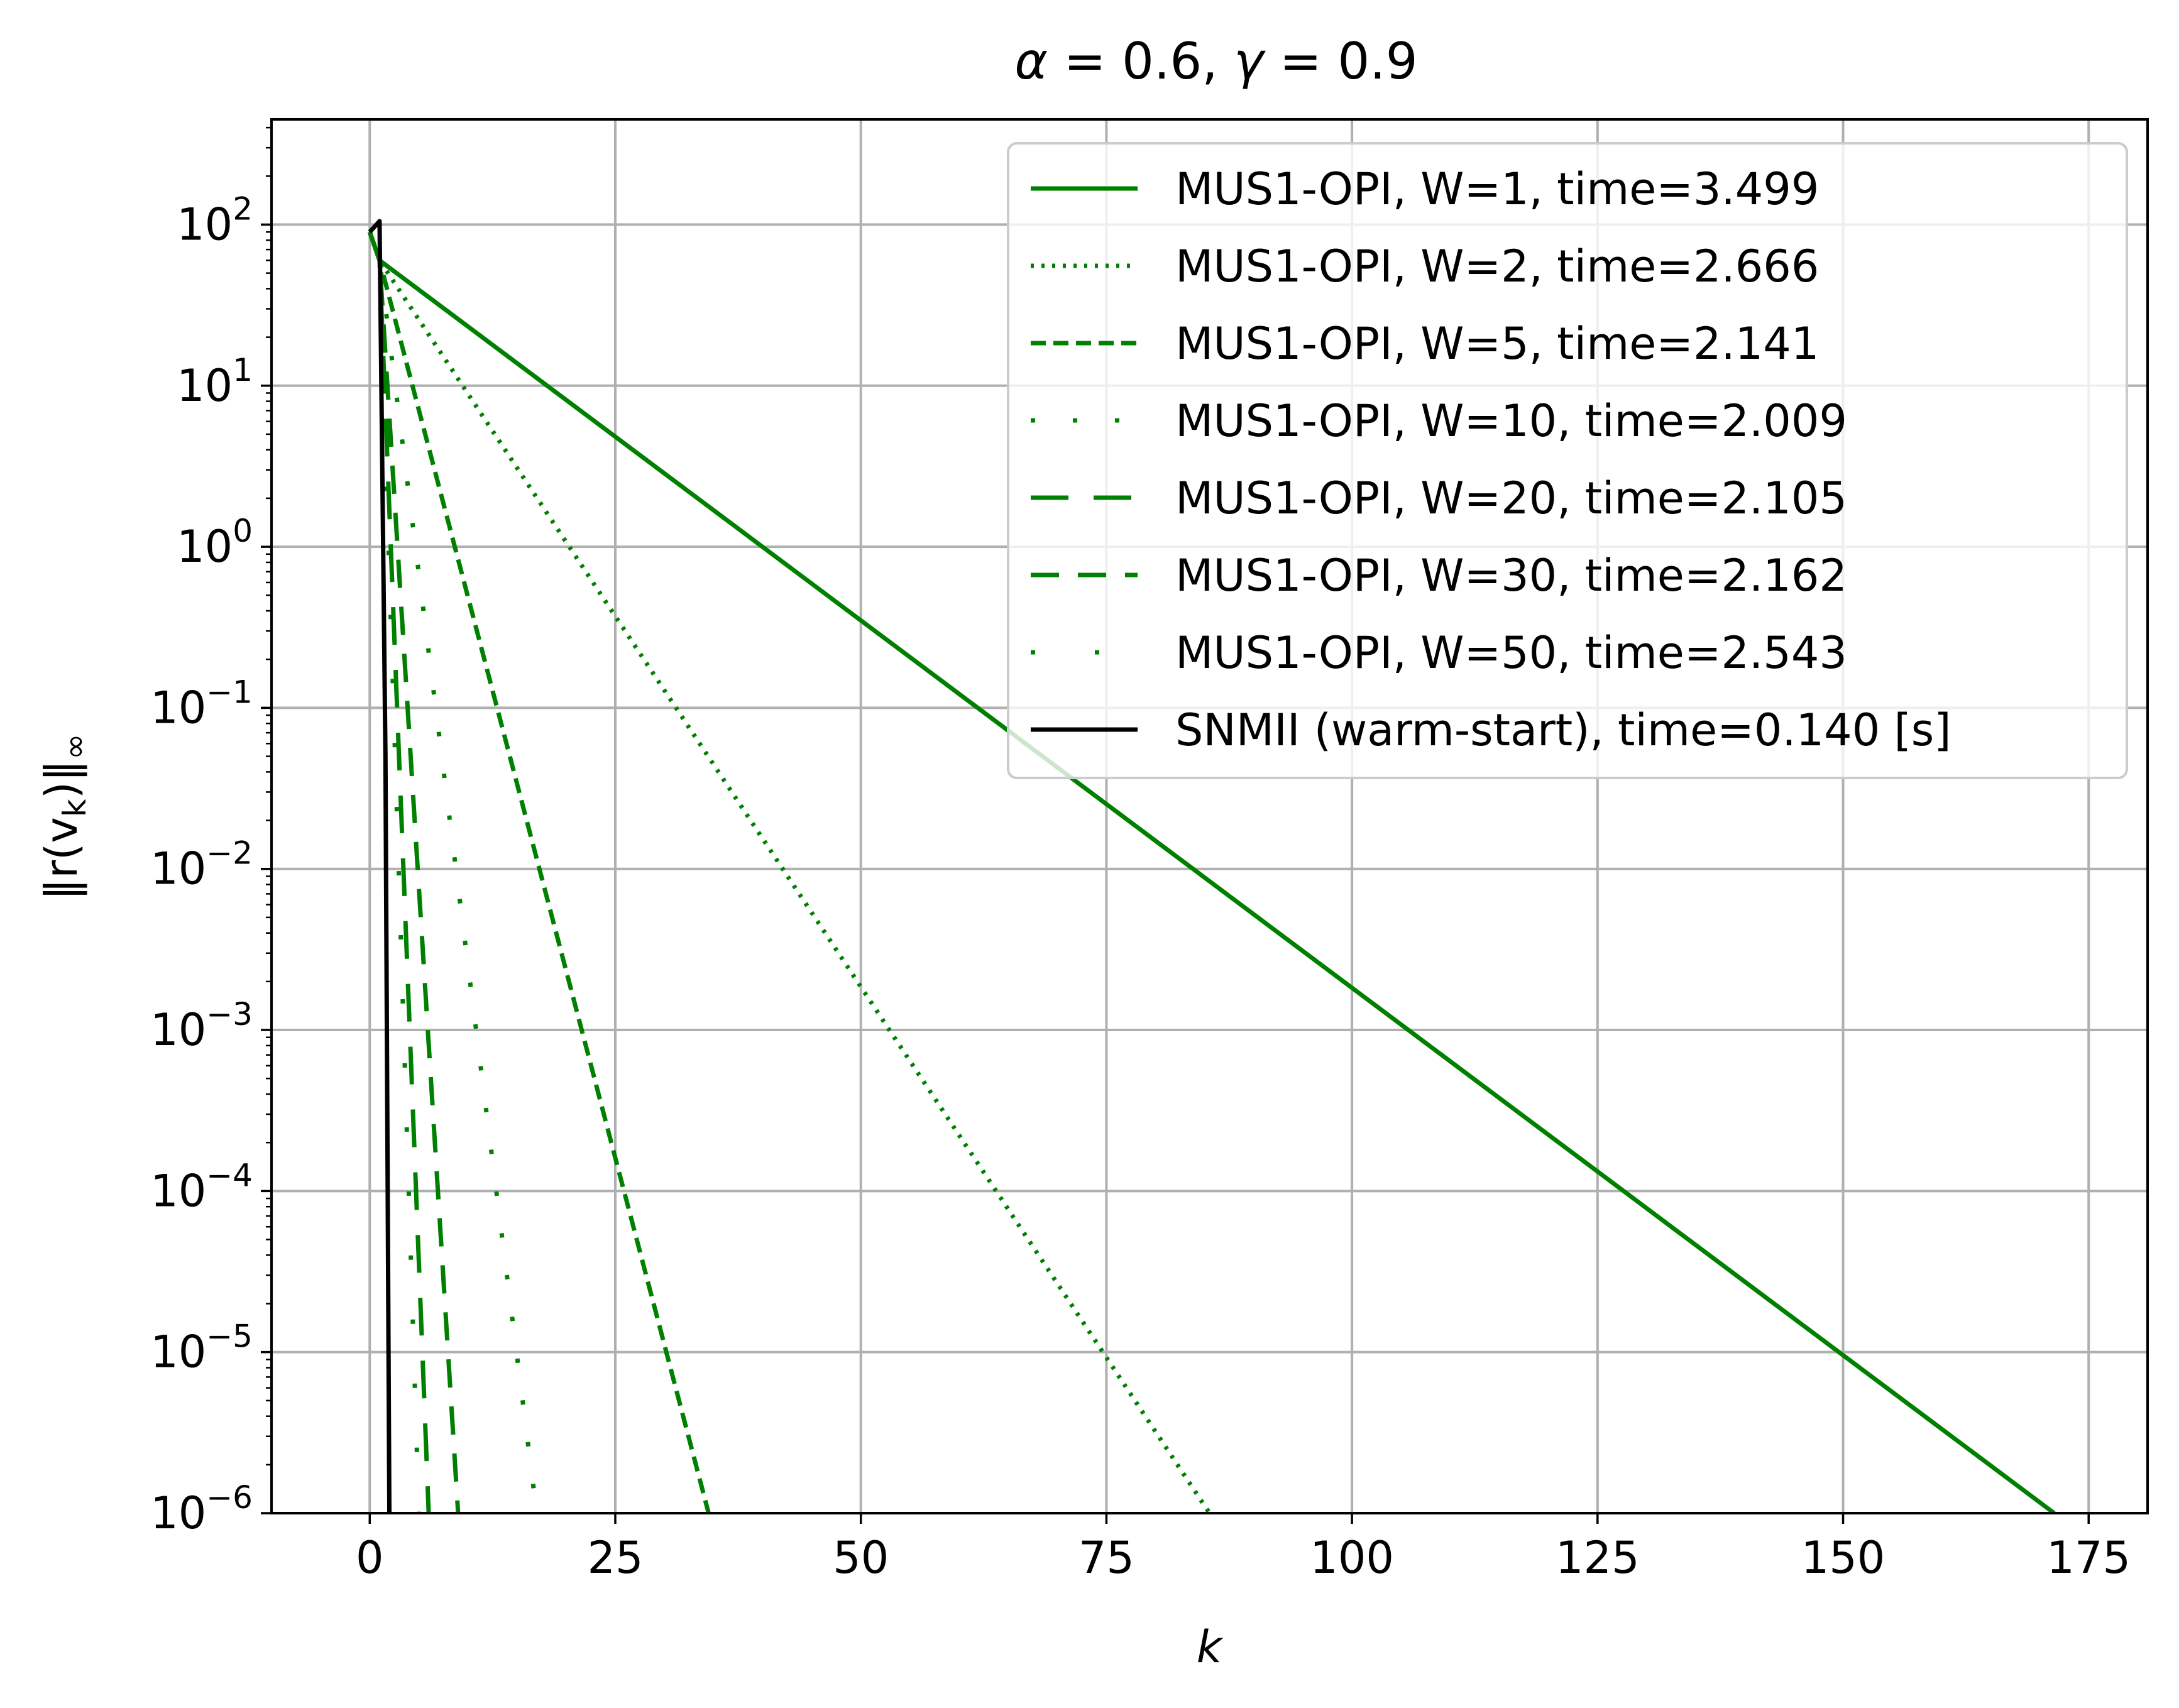 This screenshot has height=1708, width=2179. Describe the element at coordinates (202, 1187) in the screenshot. I see `y-tick-label: 10⁻⁴` at that location.